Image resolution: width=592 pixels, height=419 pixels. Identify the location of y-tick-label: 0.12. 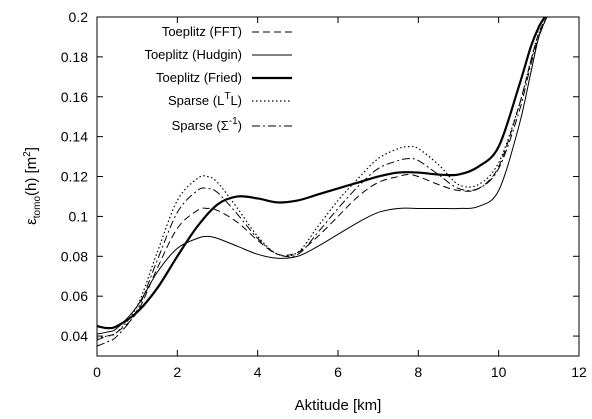
(74, 177).